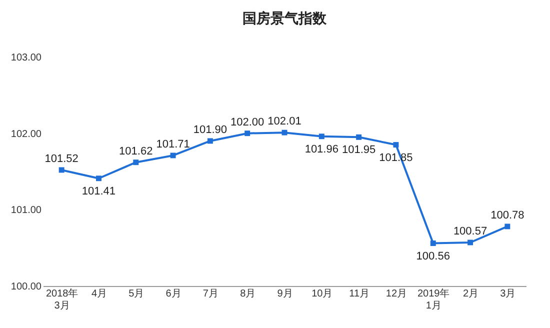 This screenshot has width=550, height=328. I want to click on data-label: 101.71, so click(173, 144).